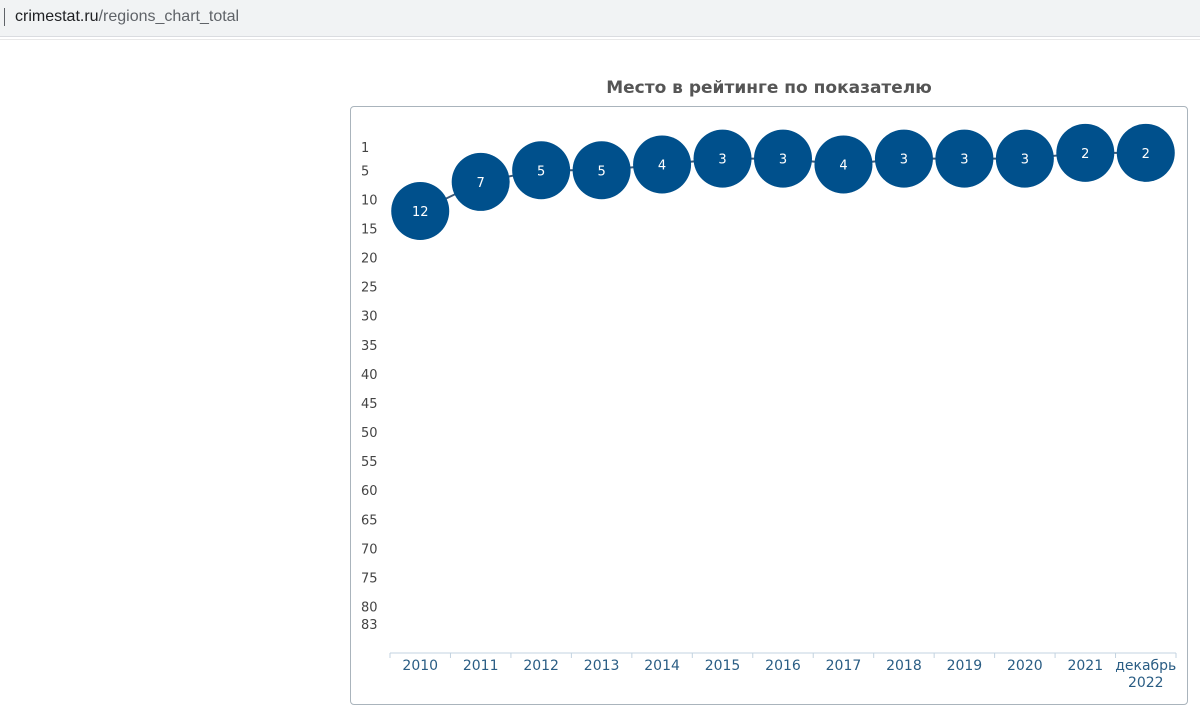  I want to click on x-tick-label: 2018, so click(904, 666).